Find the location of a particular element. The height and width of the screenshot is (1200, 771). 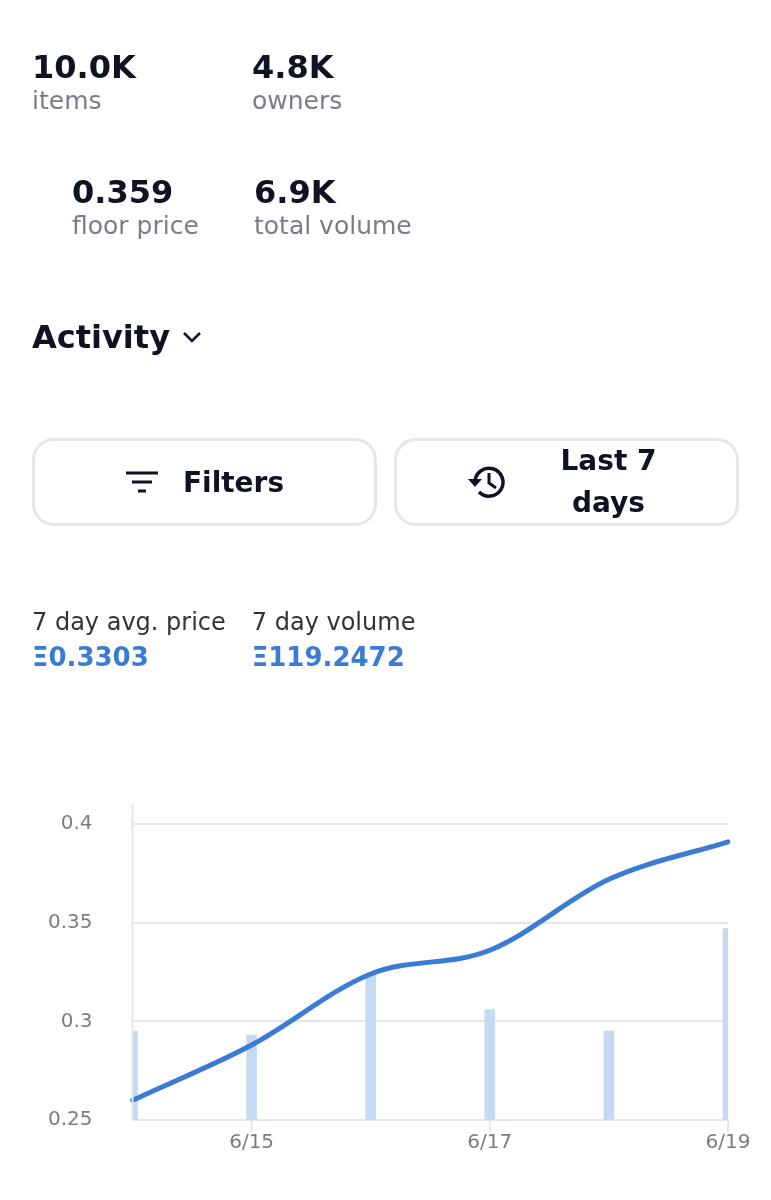

x-tick-label: 6/19 is located at coordinates (728, 1141).